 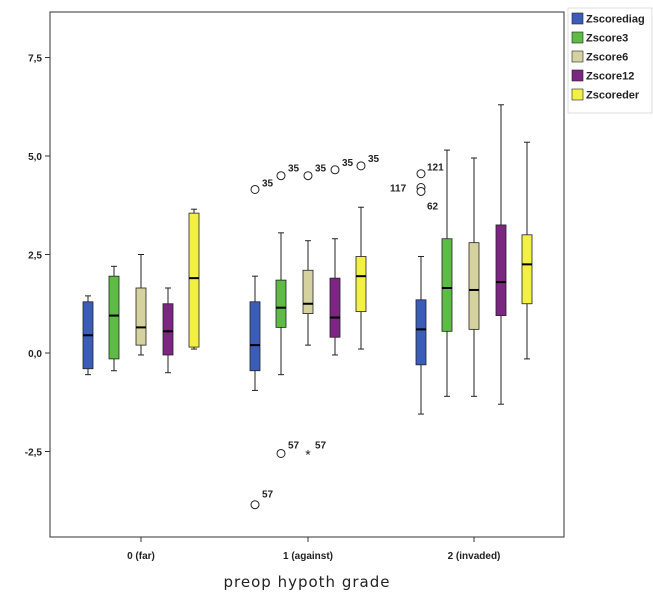 I want to click on x-axis-title: preop hypoth grade, so click(x=307, y=582).